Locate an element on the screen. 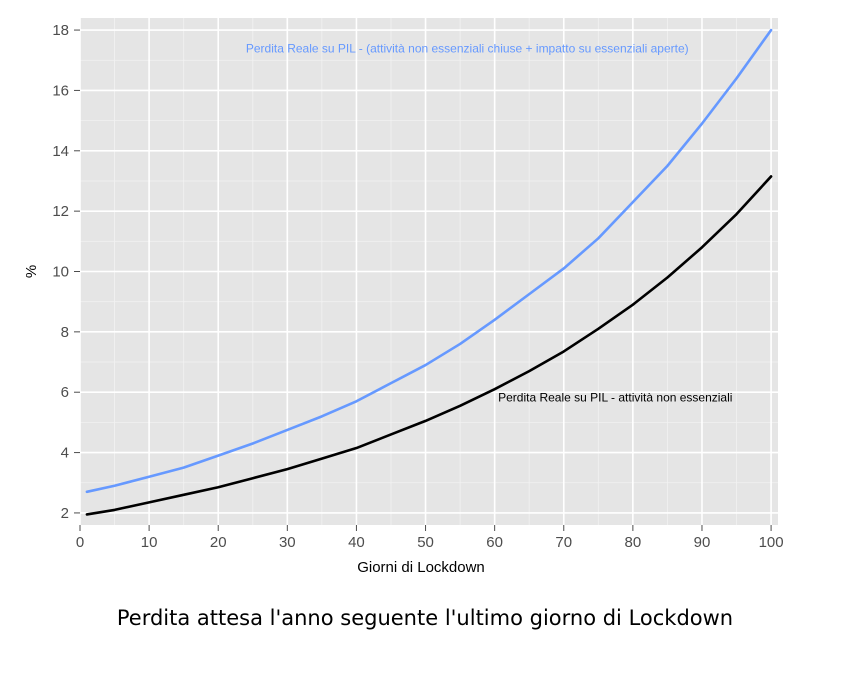 Image resolution: width=850 pixels, height=700 pixels. x-tick-label: 90 is located at coordinates (702, 542).